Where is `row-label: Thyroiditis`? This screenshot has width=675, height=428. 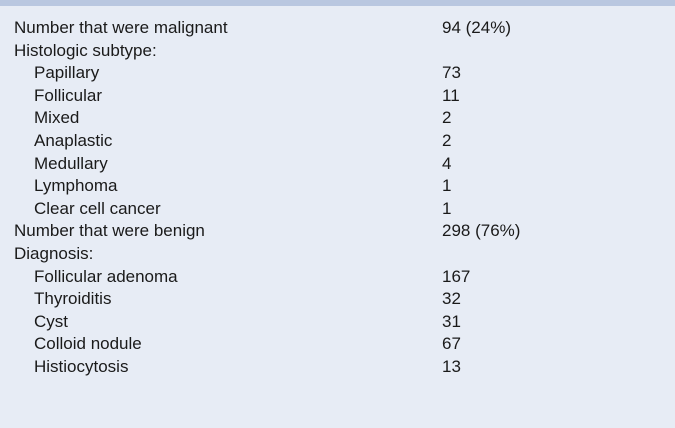
row-label: Thyroiditis is located at coordinates (73, 299).